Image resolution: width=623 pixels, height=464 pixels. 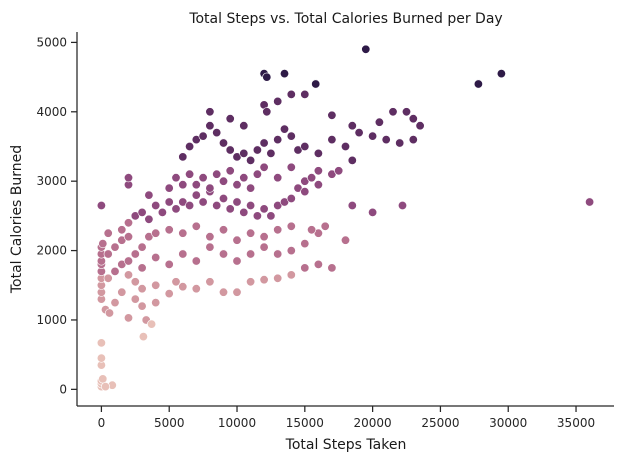 I want to click on y-tick-label: 0, so click(x=63, y=389).